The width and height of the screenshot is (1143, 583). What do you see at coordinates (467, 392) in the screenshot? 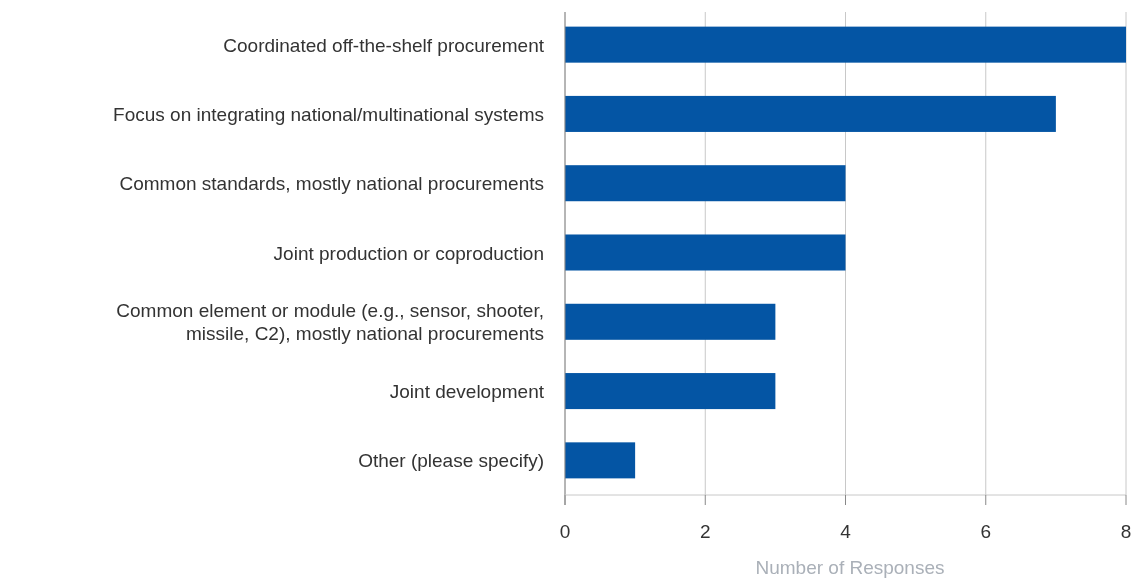
I see `y-tick-label: Joint development` at bounding box center [467, 392].